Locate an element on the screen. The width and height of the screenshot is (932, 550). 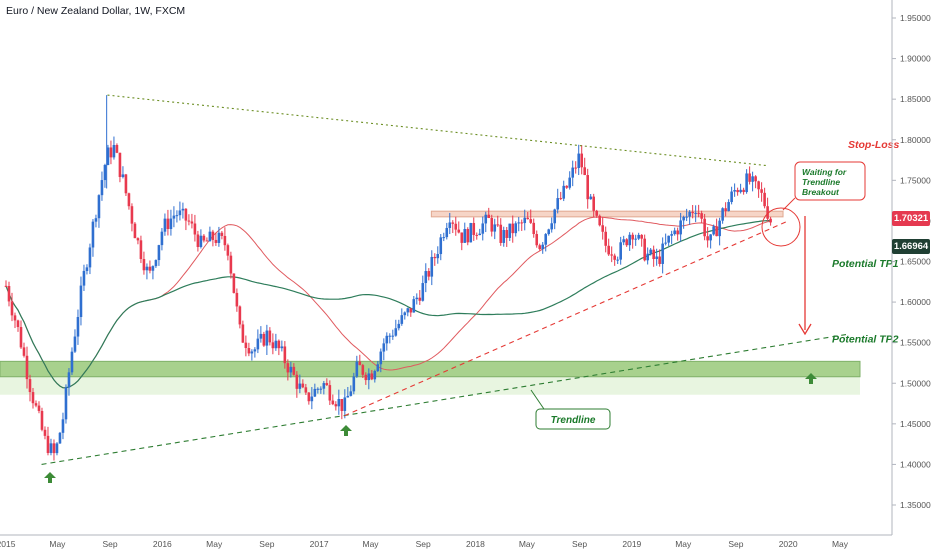
time-tick-label: 2020 is located at coordinates (788, 544).